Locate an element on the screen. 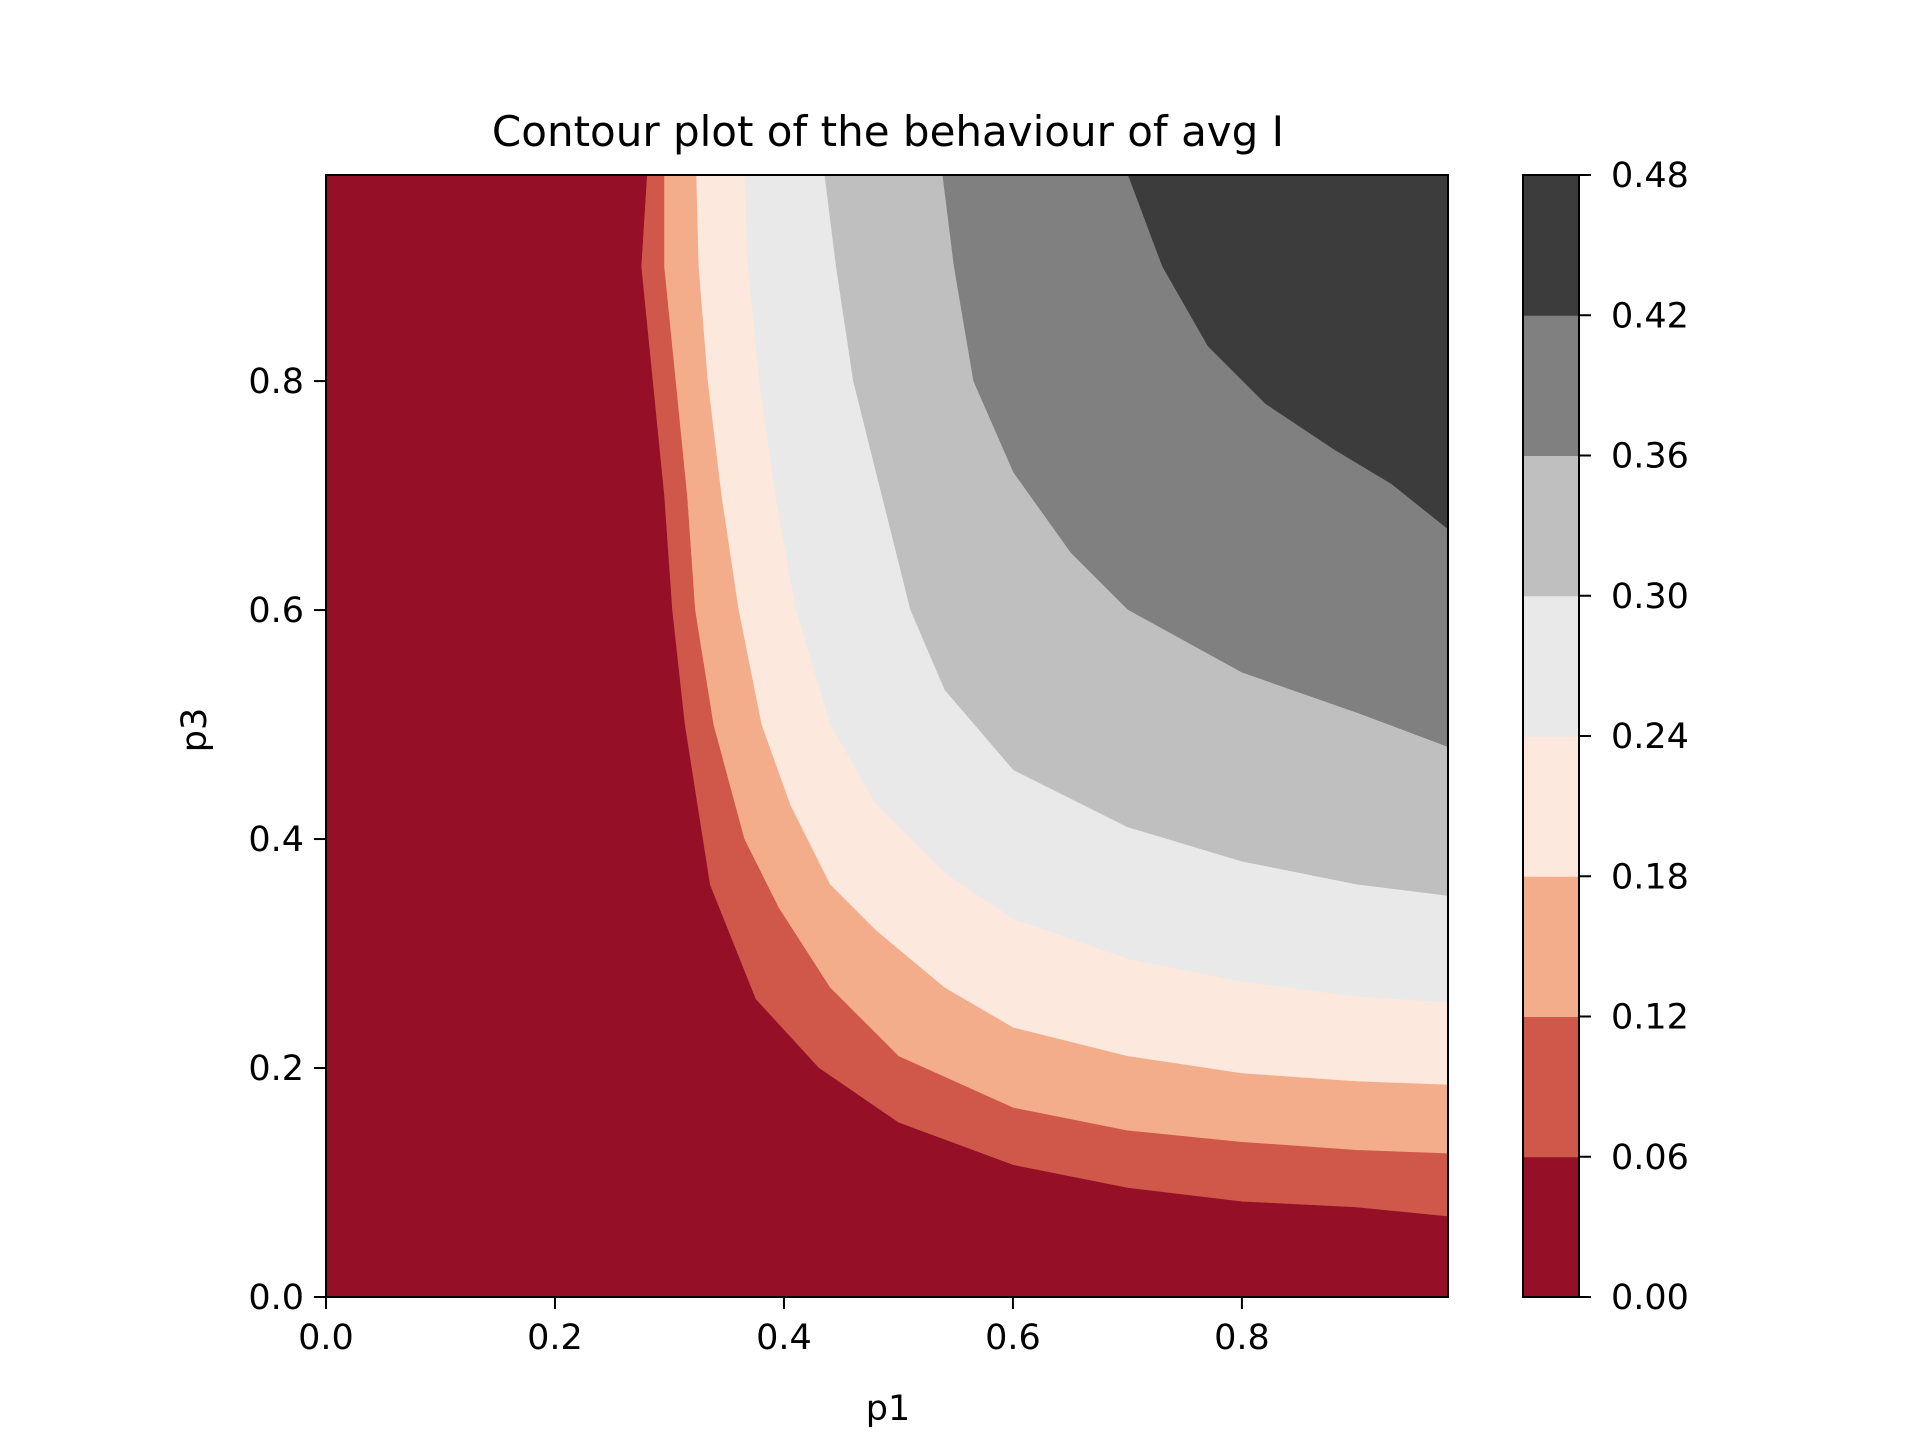  colorbar: 0.00 0.06 0.12 0.18 0.24 0.30 0.36 0.42 0.48 is located at coordinates (1605, 737).